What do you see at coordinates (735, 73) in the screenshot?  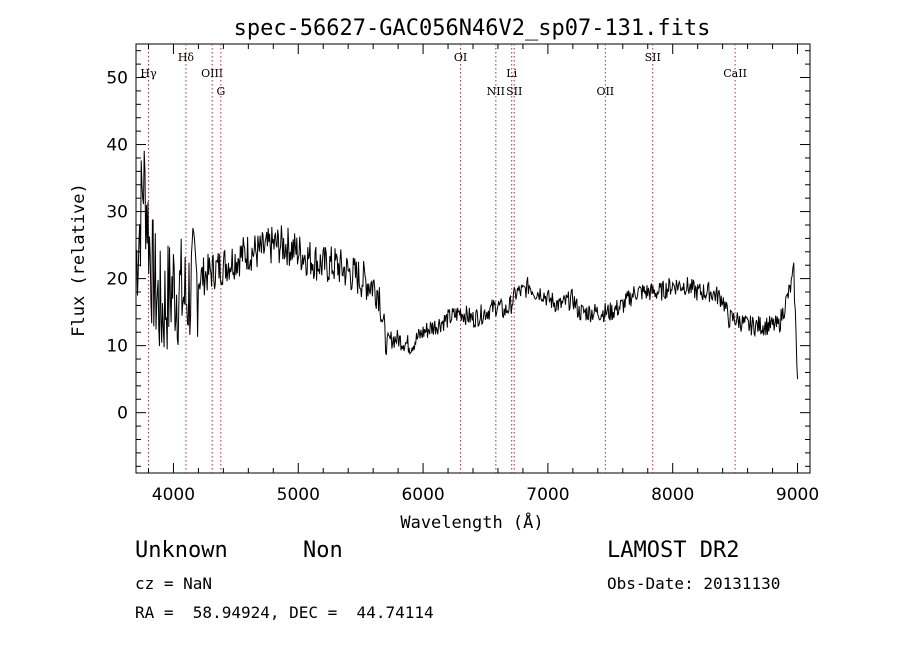 I see `line-marker-label: CaII` at bounding box center [735, 73].